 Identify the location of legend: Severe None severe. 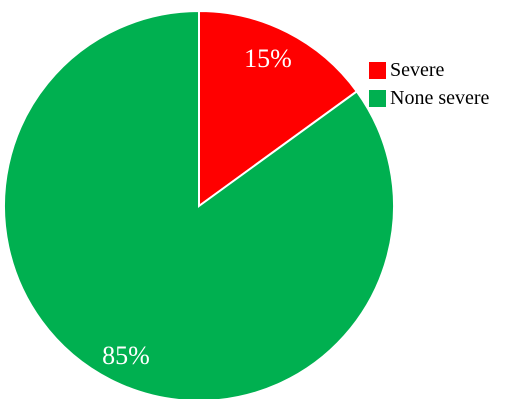
(429, 84).